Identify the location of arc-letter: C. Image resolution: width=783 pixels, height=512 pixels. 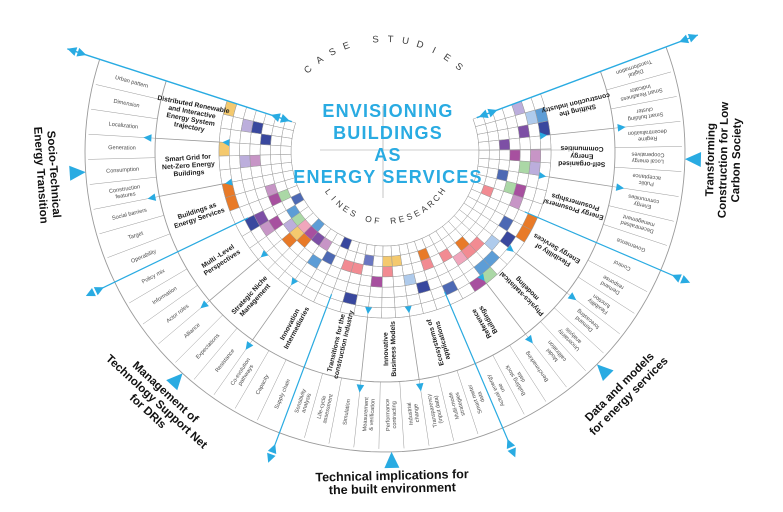
(437, 197).